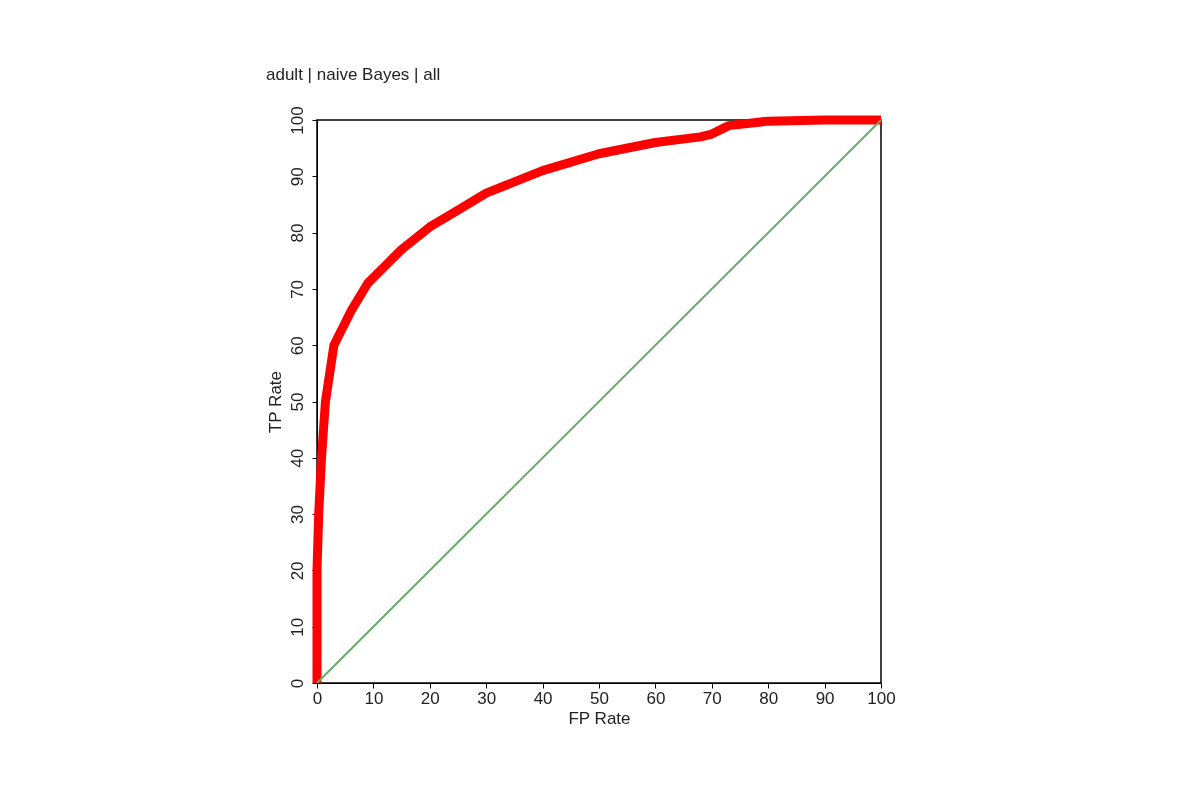 The image size is (1188, 802). What do you see at coordinates (297, 571) in the screenshot?
I see `y-tick-label: 20` at bounding box center [297, 571].